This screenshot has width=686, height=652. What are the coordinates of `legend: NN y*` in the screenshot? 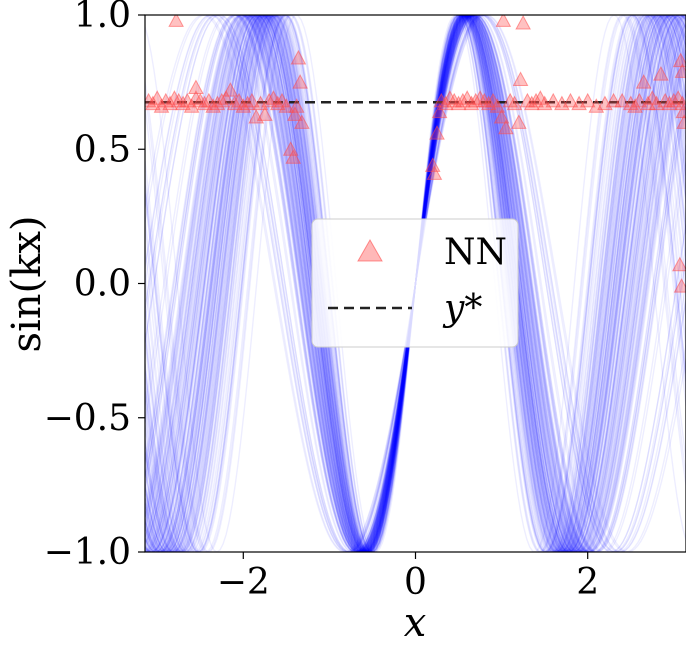 It's located at (415, 283).